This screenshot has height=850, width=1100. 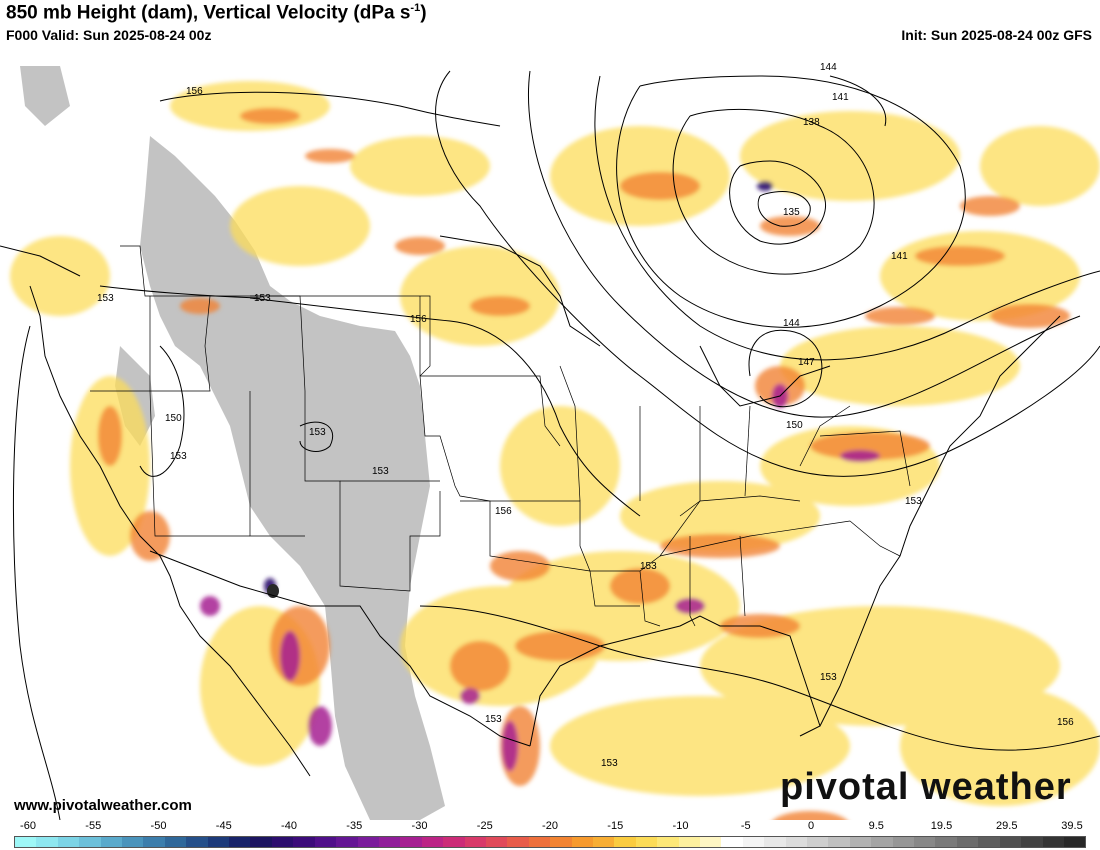 I want to click on contour-label: 138, so click(x=811, y=122).